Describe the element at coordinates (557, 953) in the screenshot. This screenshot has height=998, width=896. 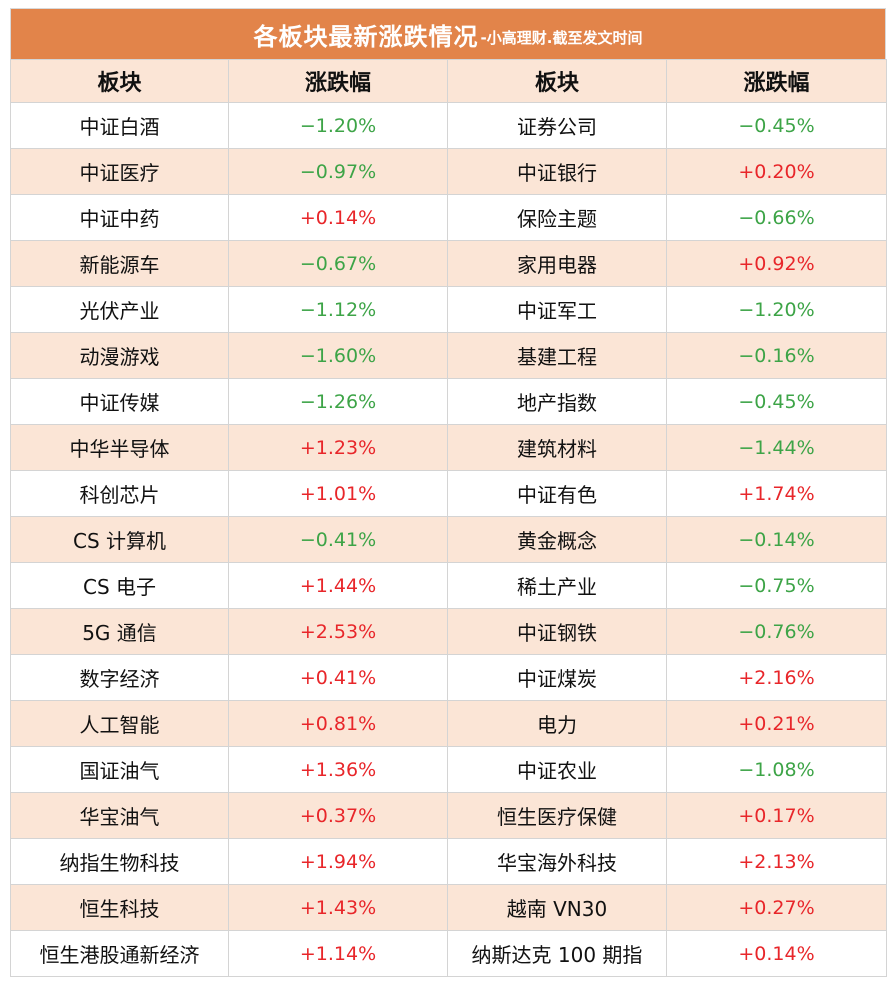
I see `sector-name-right: 纳斯达克 100 期指` at that location.